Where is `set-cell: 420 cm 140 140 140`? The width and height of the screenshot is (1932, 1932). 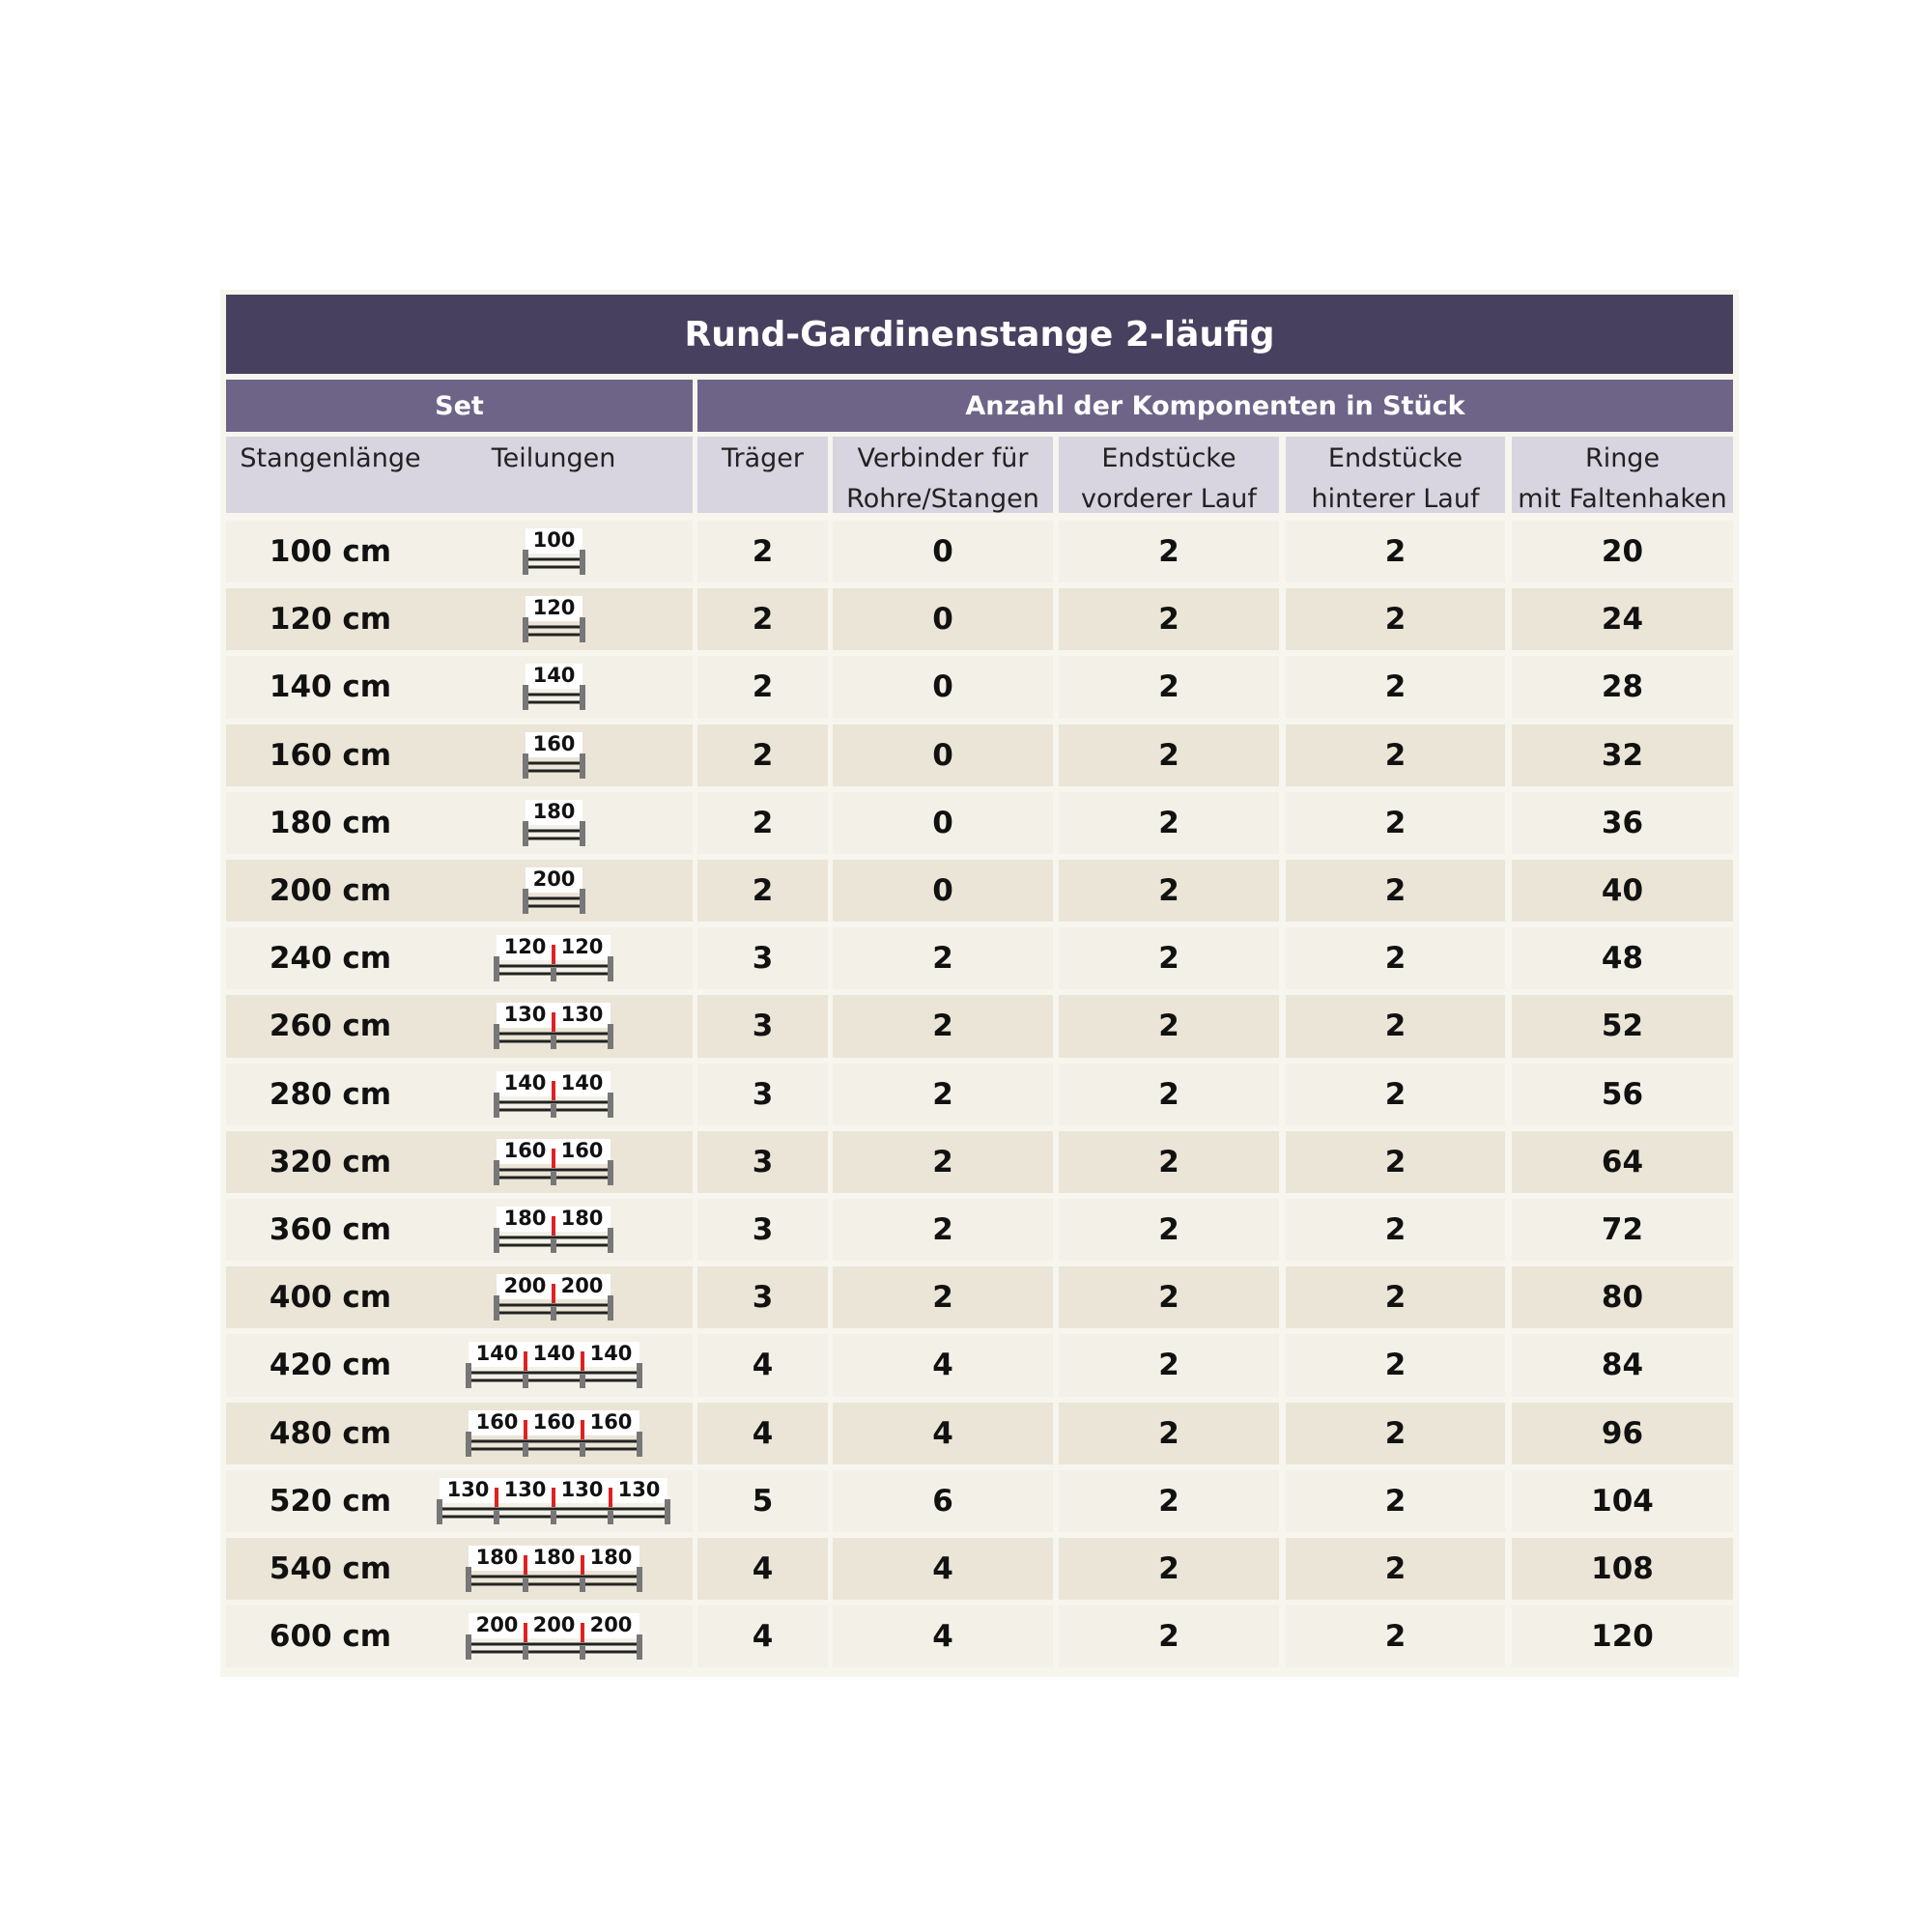
set-cell: 420 cm 140 140 140 is located at coordinates (459, 1365).